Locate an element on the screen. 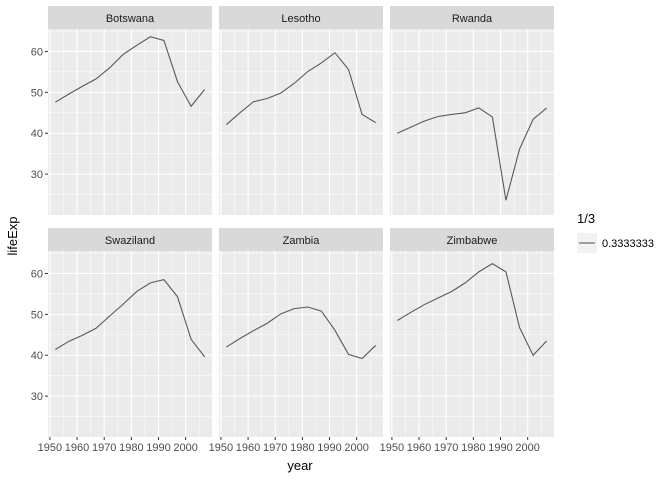 The height and width of the screenshot is (480, 672). series-line-zambia is located at coordinates (301, 333).